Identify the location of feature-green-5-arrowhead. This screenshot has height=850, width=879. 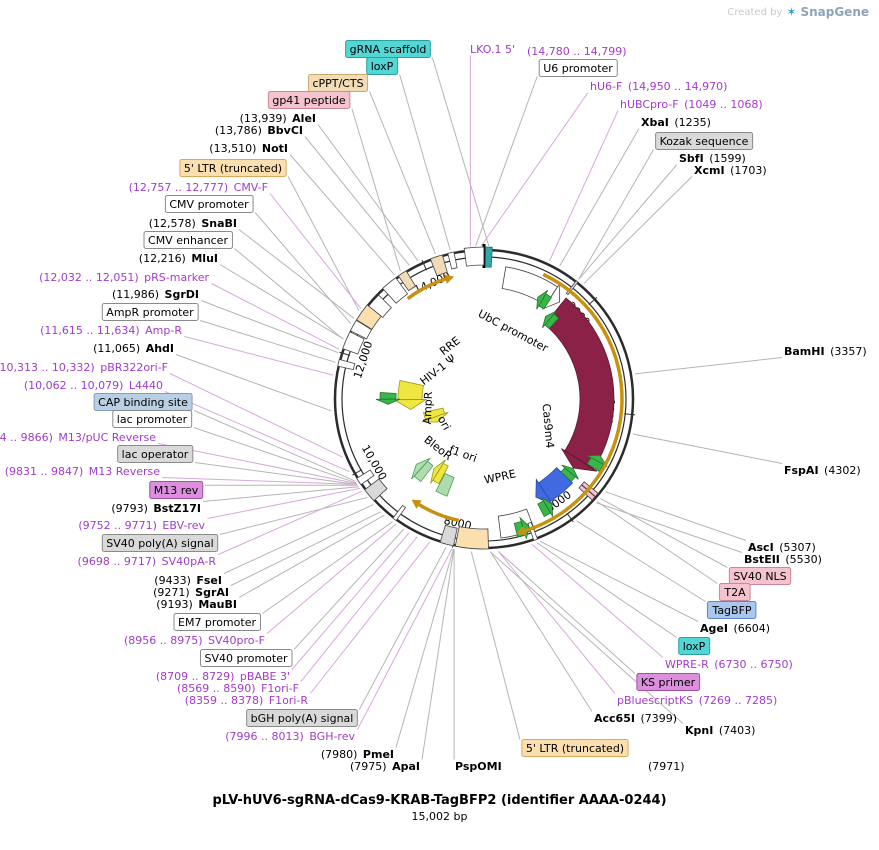
(547, 507).